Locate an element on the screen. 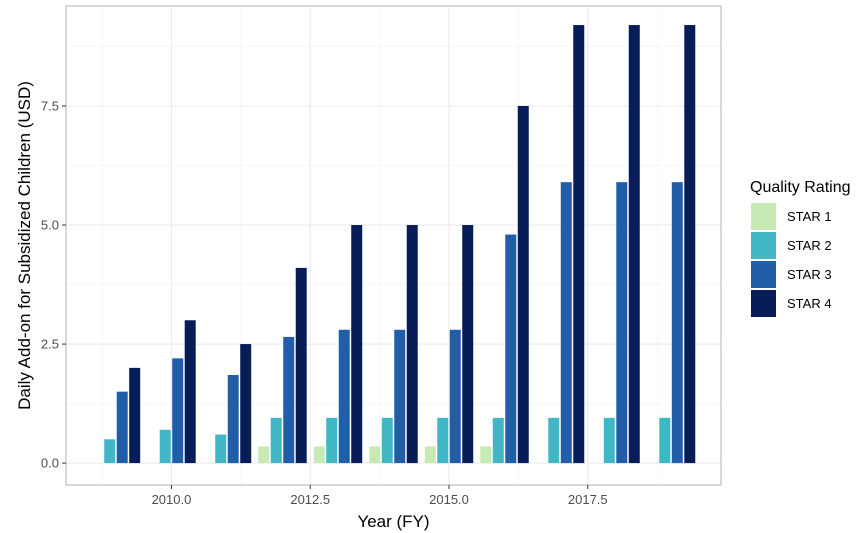  bar-star-2-2019 is located at coordinates (665, 440).